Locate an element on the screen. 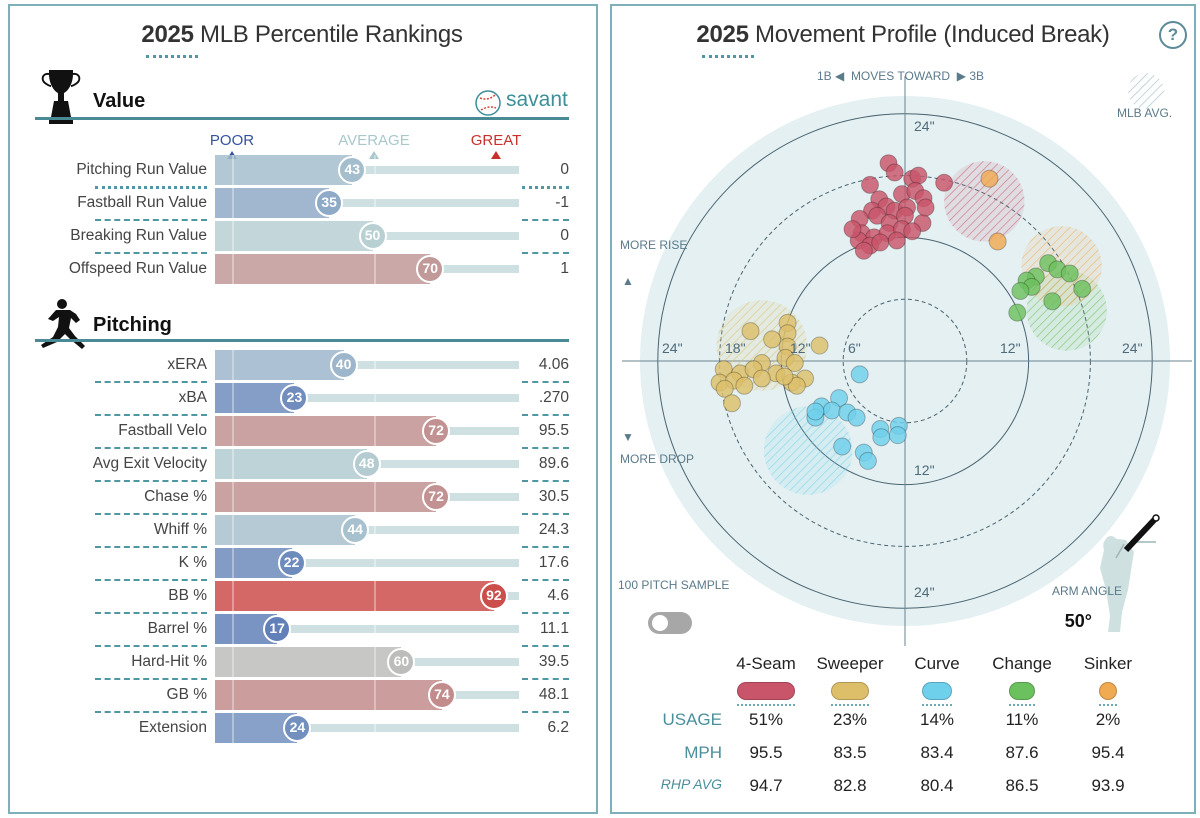  metric-row: Pitching Run Value 43 0 is located at coordinates (290, 170).